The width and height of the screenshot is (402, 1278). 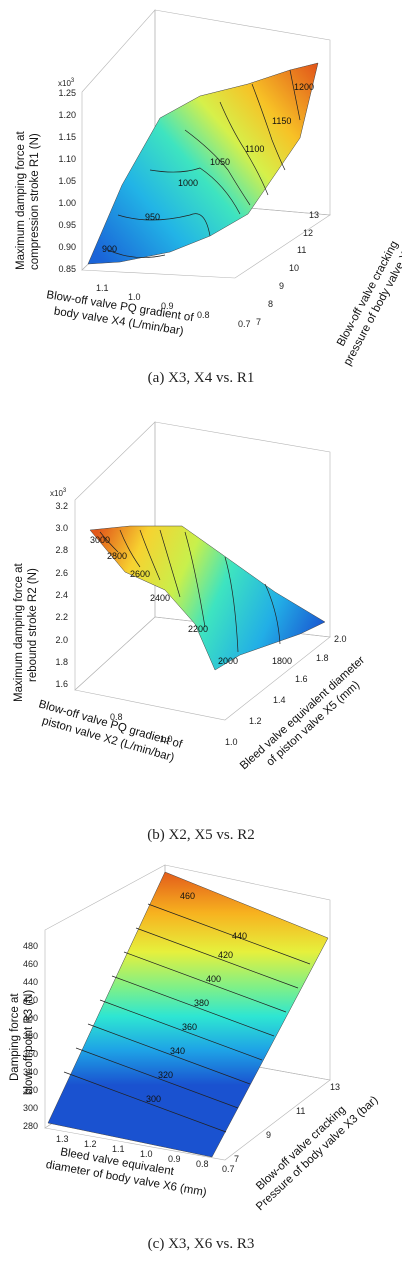 What do you see at coordinates (201, 1244) in the screenshot?
I see `caption-c: (c) X3, X6 vs. R3` at bounding box center [201, 1244].